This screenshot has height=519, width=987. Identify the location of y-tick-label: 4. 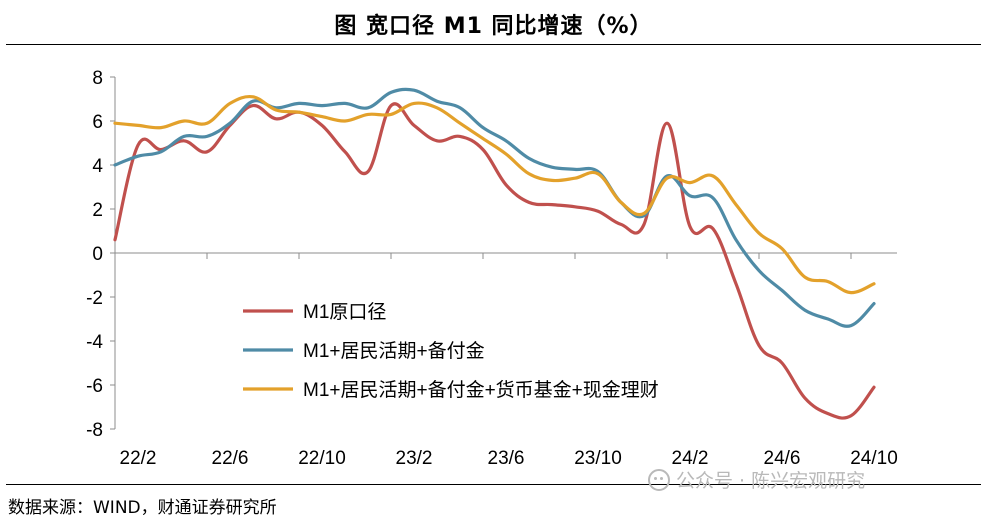
(97, 166).